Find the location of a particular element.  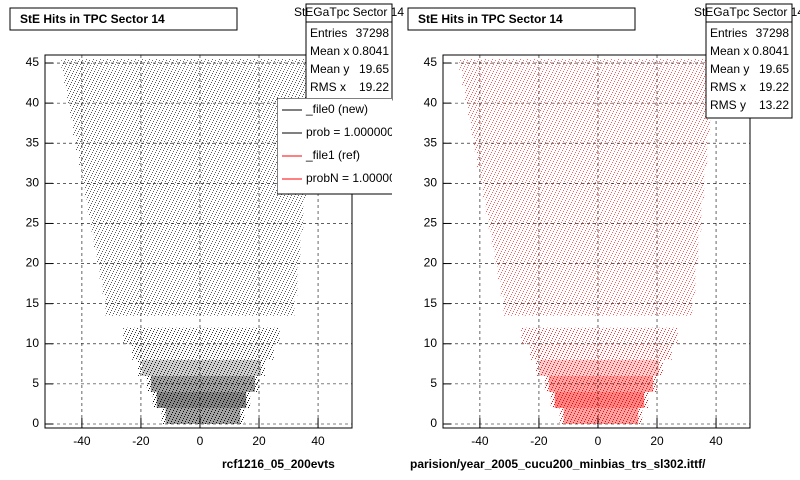

stats-value: 13.22 is located at coordinates (774, 105).